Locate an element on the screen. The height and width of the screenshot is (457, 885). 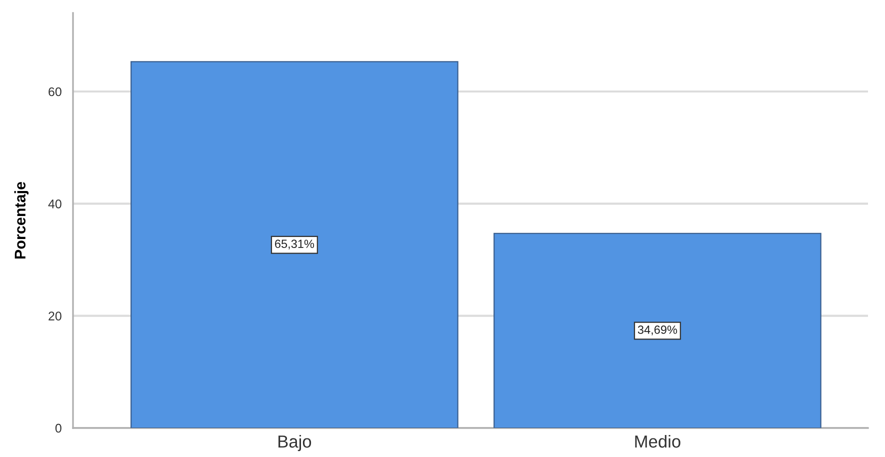
data-label: 65,31% is located at coordinates (294, 245).